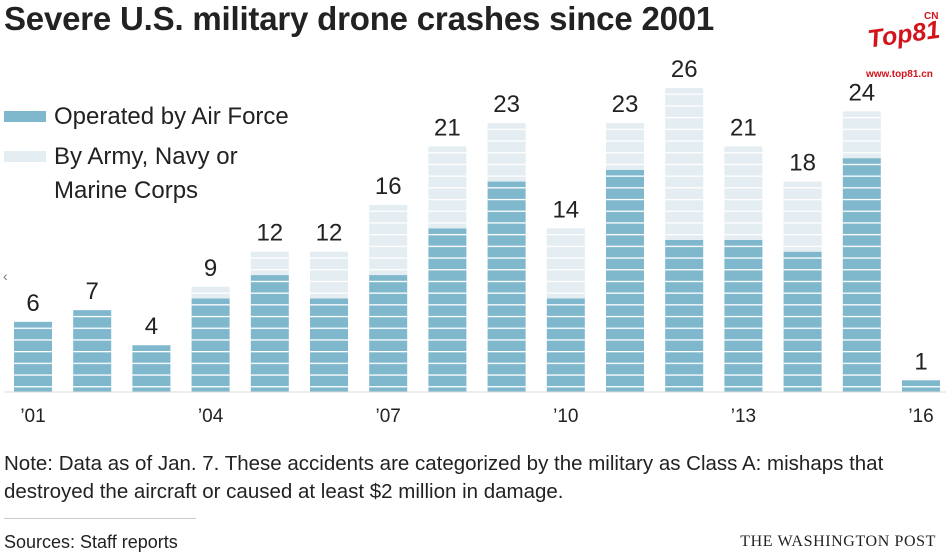  I want to click on bar-stripes-operated-by-air-force-2005, so click(269, 333).